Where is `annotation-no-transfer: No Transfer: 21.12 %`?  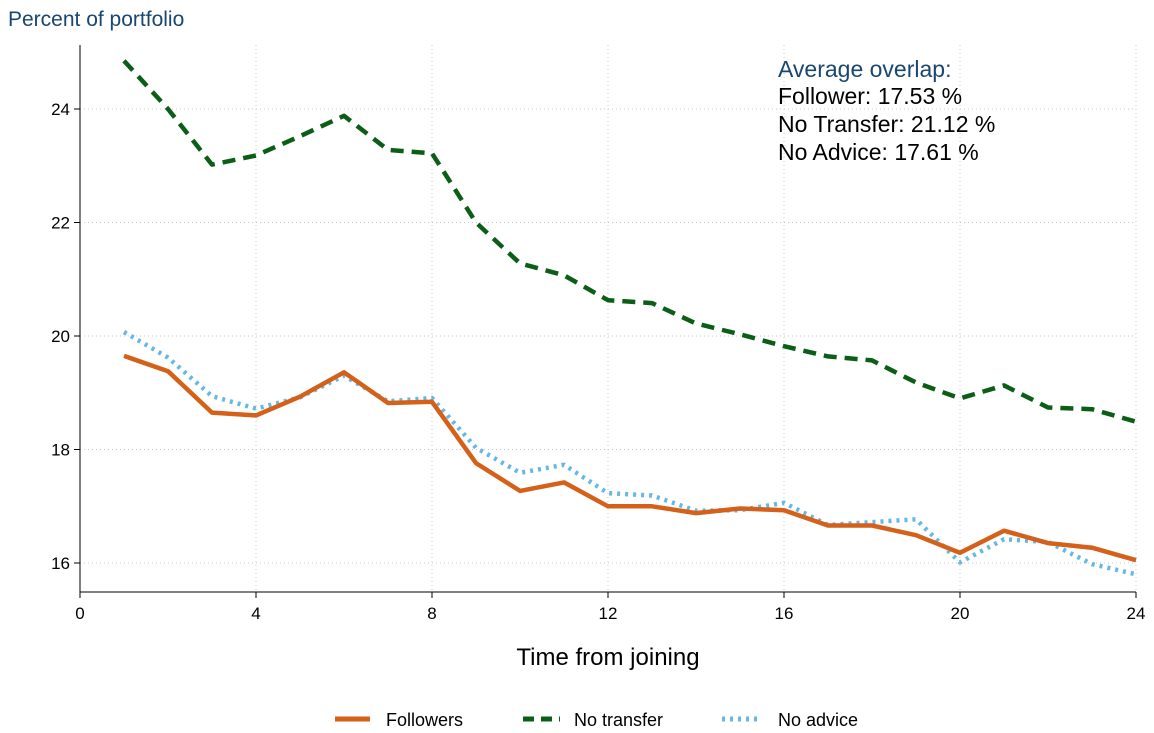 annotation-no-transfer: No Transfer: 21.12 % is located at coordinates (886, 124).